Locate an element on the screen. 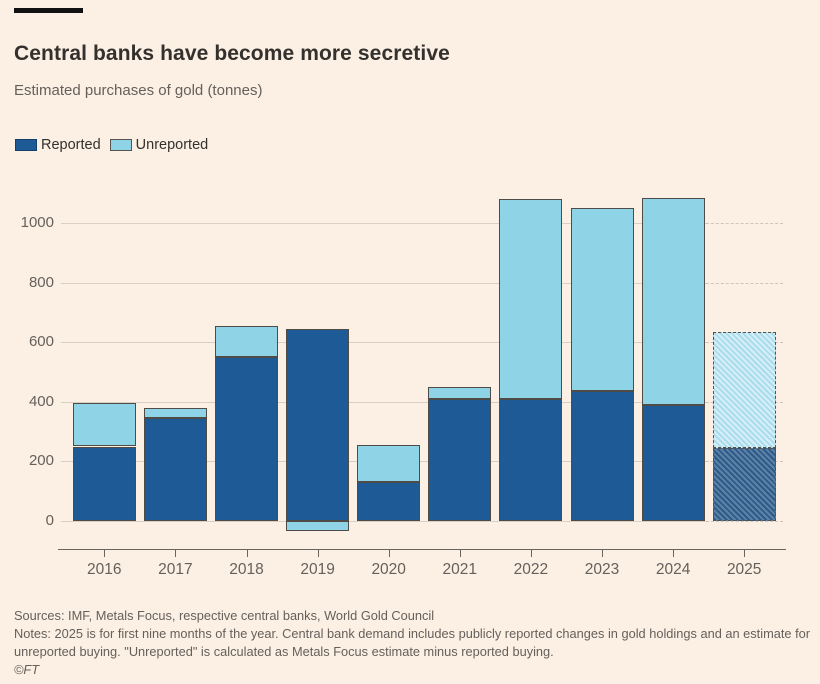 The height and width of the screenshot is (684, 820). legend-label-unreported: Unreported is located at coordinates (172, 145).